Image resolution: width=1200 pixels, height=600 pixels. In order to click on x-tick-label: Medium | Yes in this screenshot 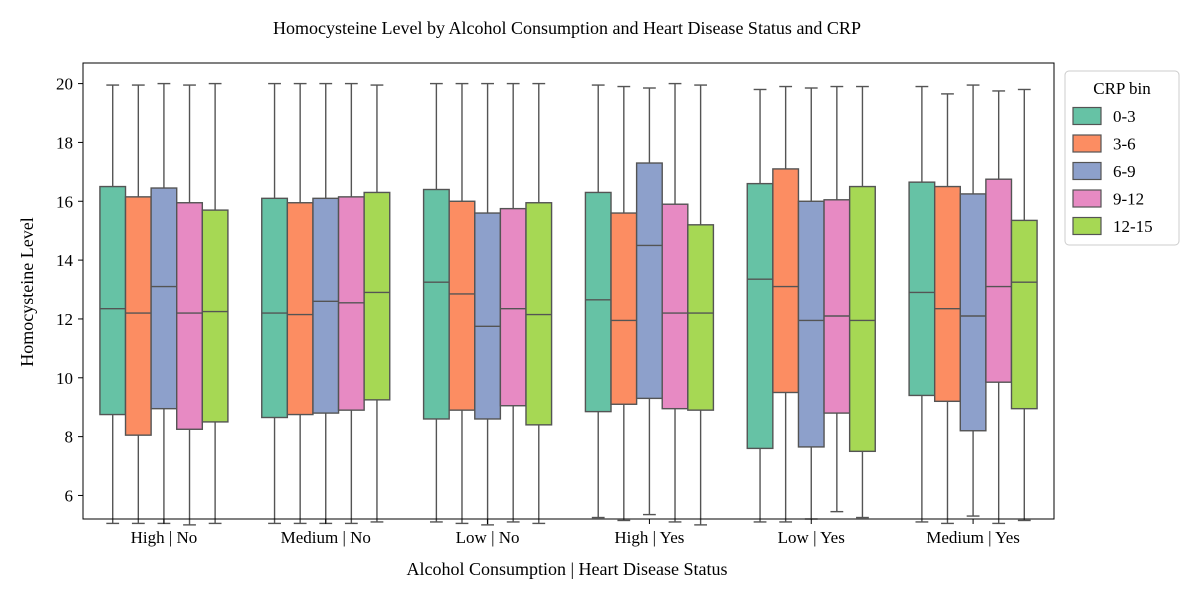, I will do `click(973, 537)`.